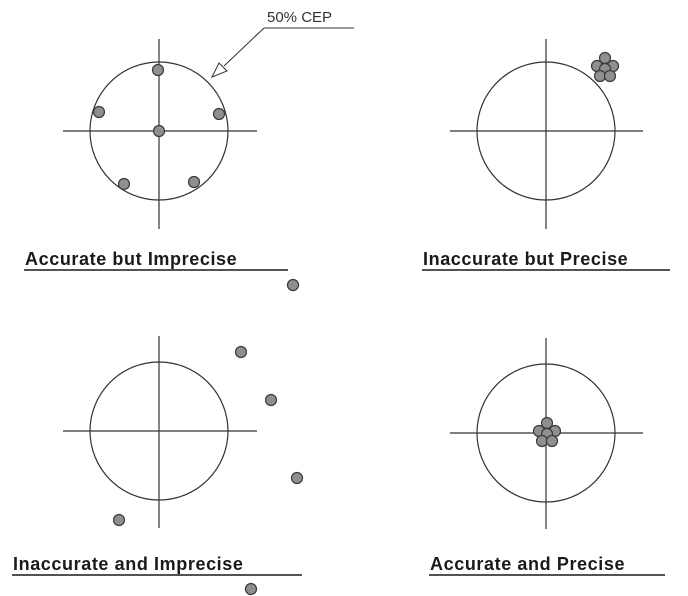 The image size is (688, 596). I want to click on target-accurate-precise, so click(546, 433).